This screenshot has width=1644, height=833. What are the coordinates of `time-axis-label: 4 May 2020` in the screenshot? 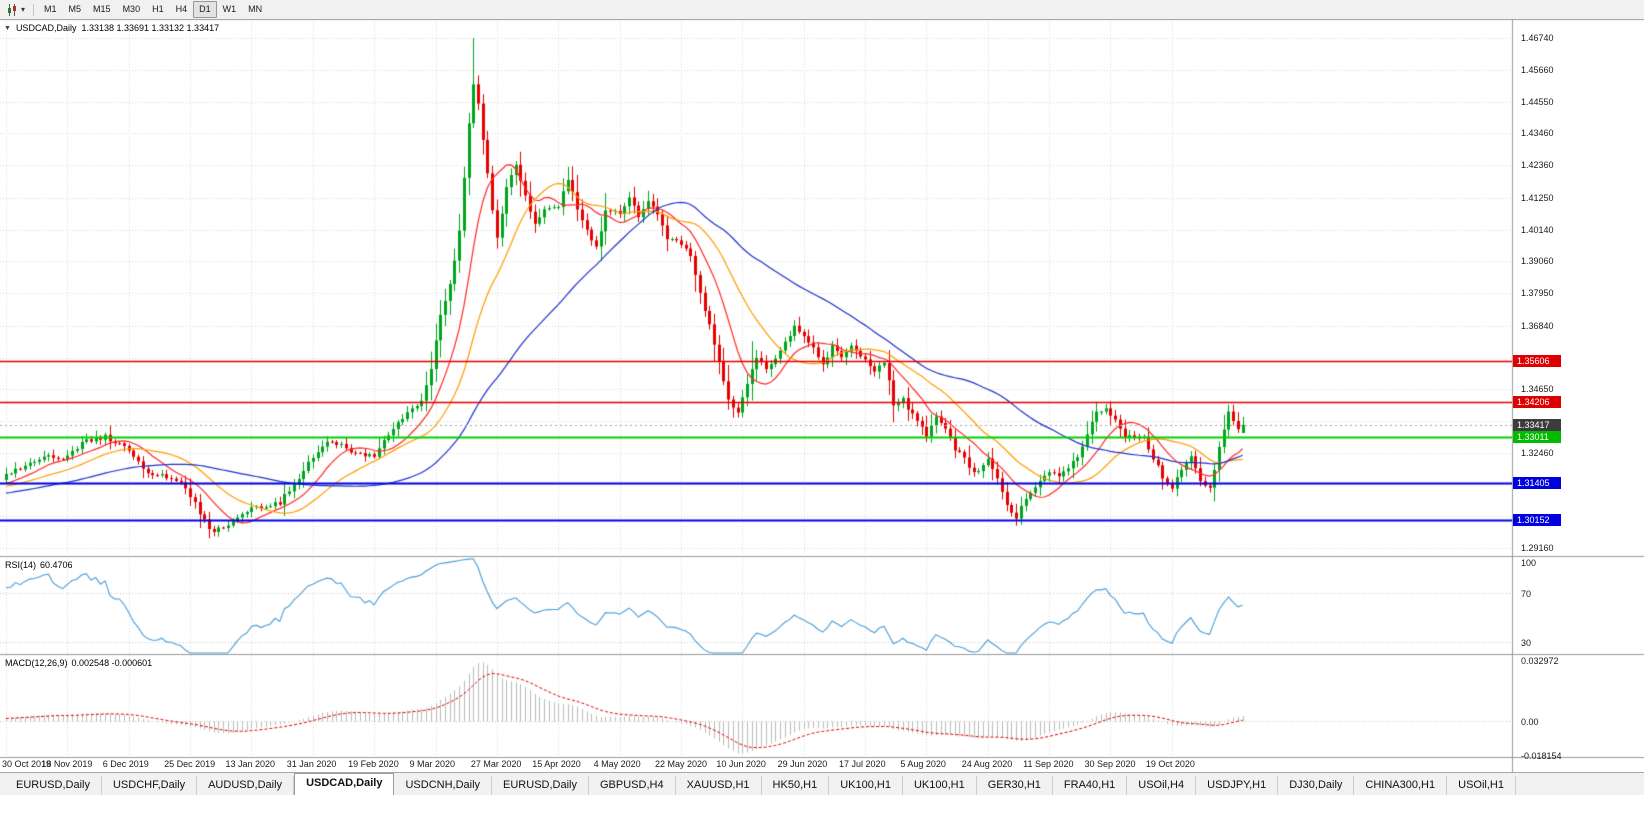 It's located at (617, 764).